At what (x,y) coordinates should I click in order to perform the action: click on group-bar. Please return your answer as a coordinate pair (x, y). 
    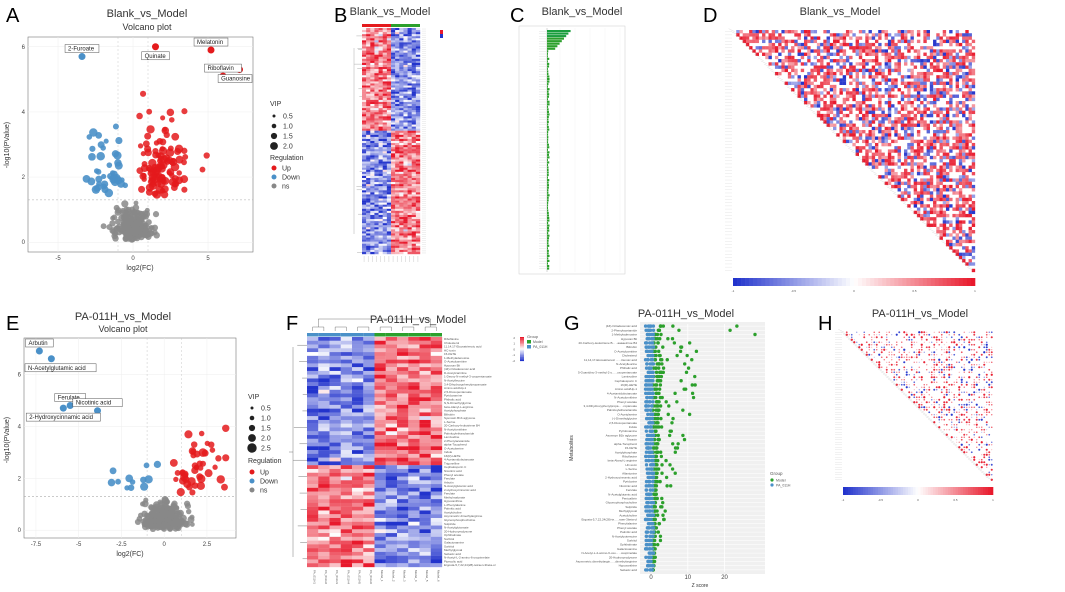
    Looking at the image, I should click on (414, 335).